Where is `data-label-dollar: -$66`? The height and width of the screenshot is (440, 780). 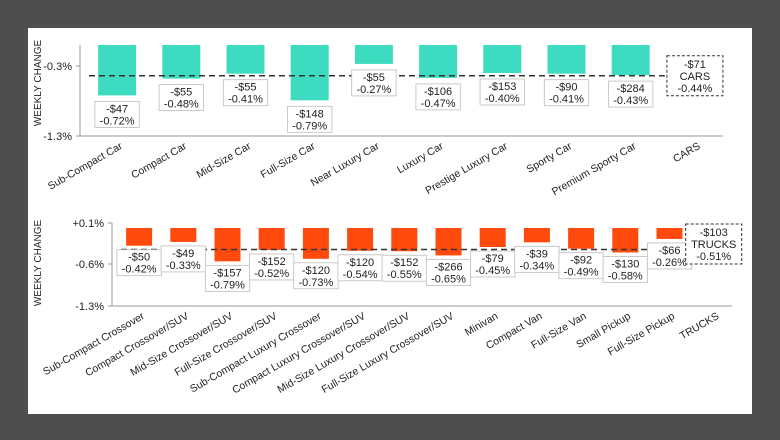 data-label-dollar: -$66 is located at coordinates (669, 251).